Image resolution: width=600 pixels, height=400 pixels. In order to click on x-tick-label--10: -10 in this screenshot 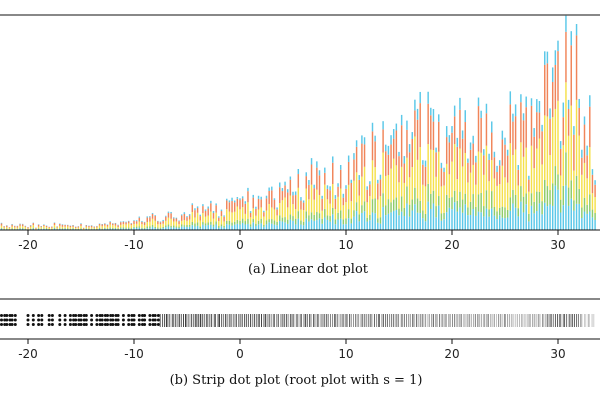, I will do `click(134, 245)`.